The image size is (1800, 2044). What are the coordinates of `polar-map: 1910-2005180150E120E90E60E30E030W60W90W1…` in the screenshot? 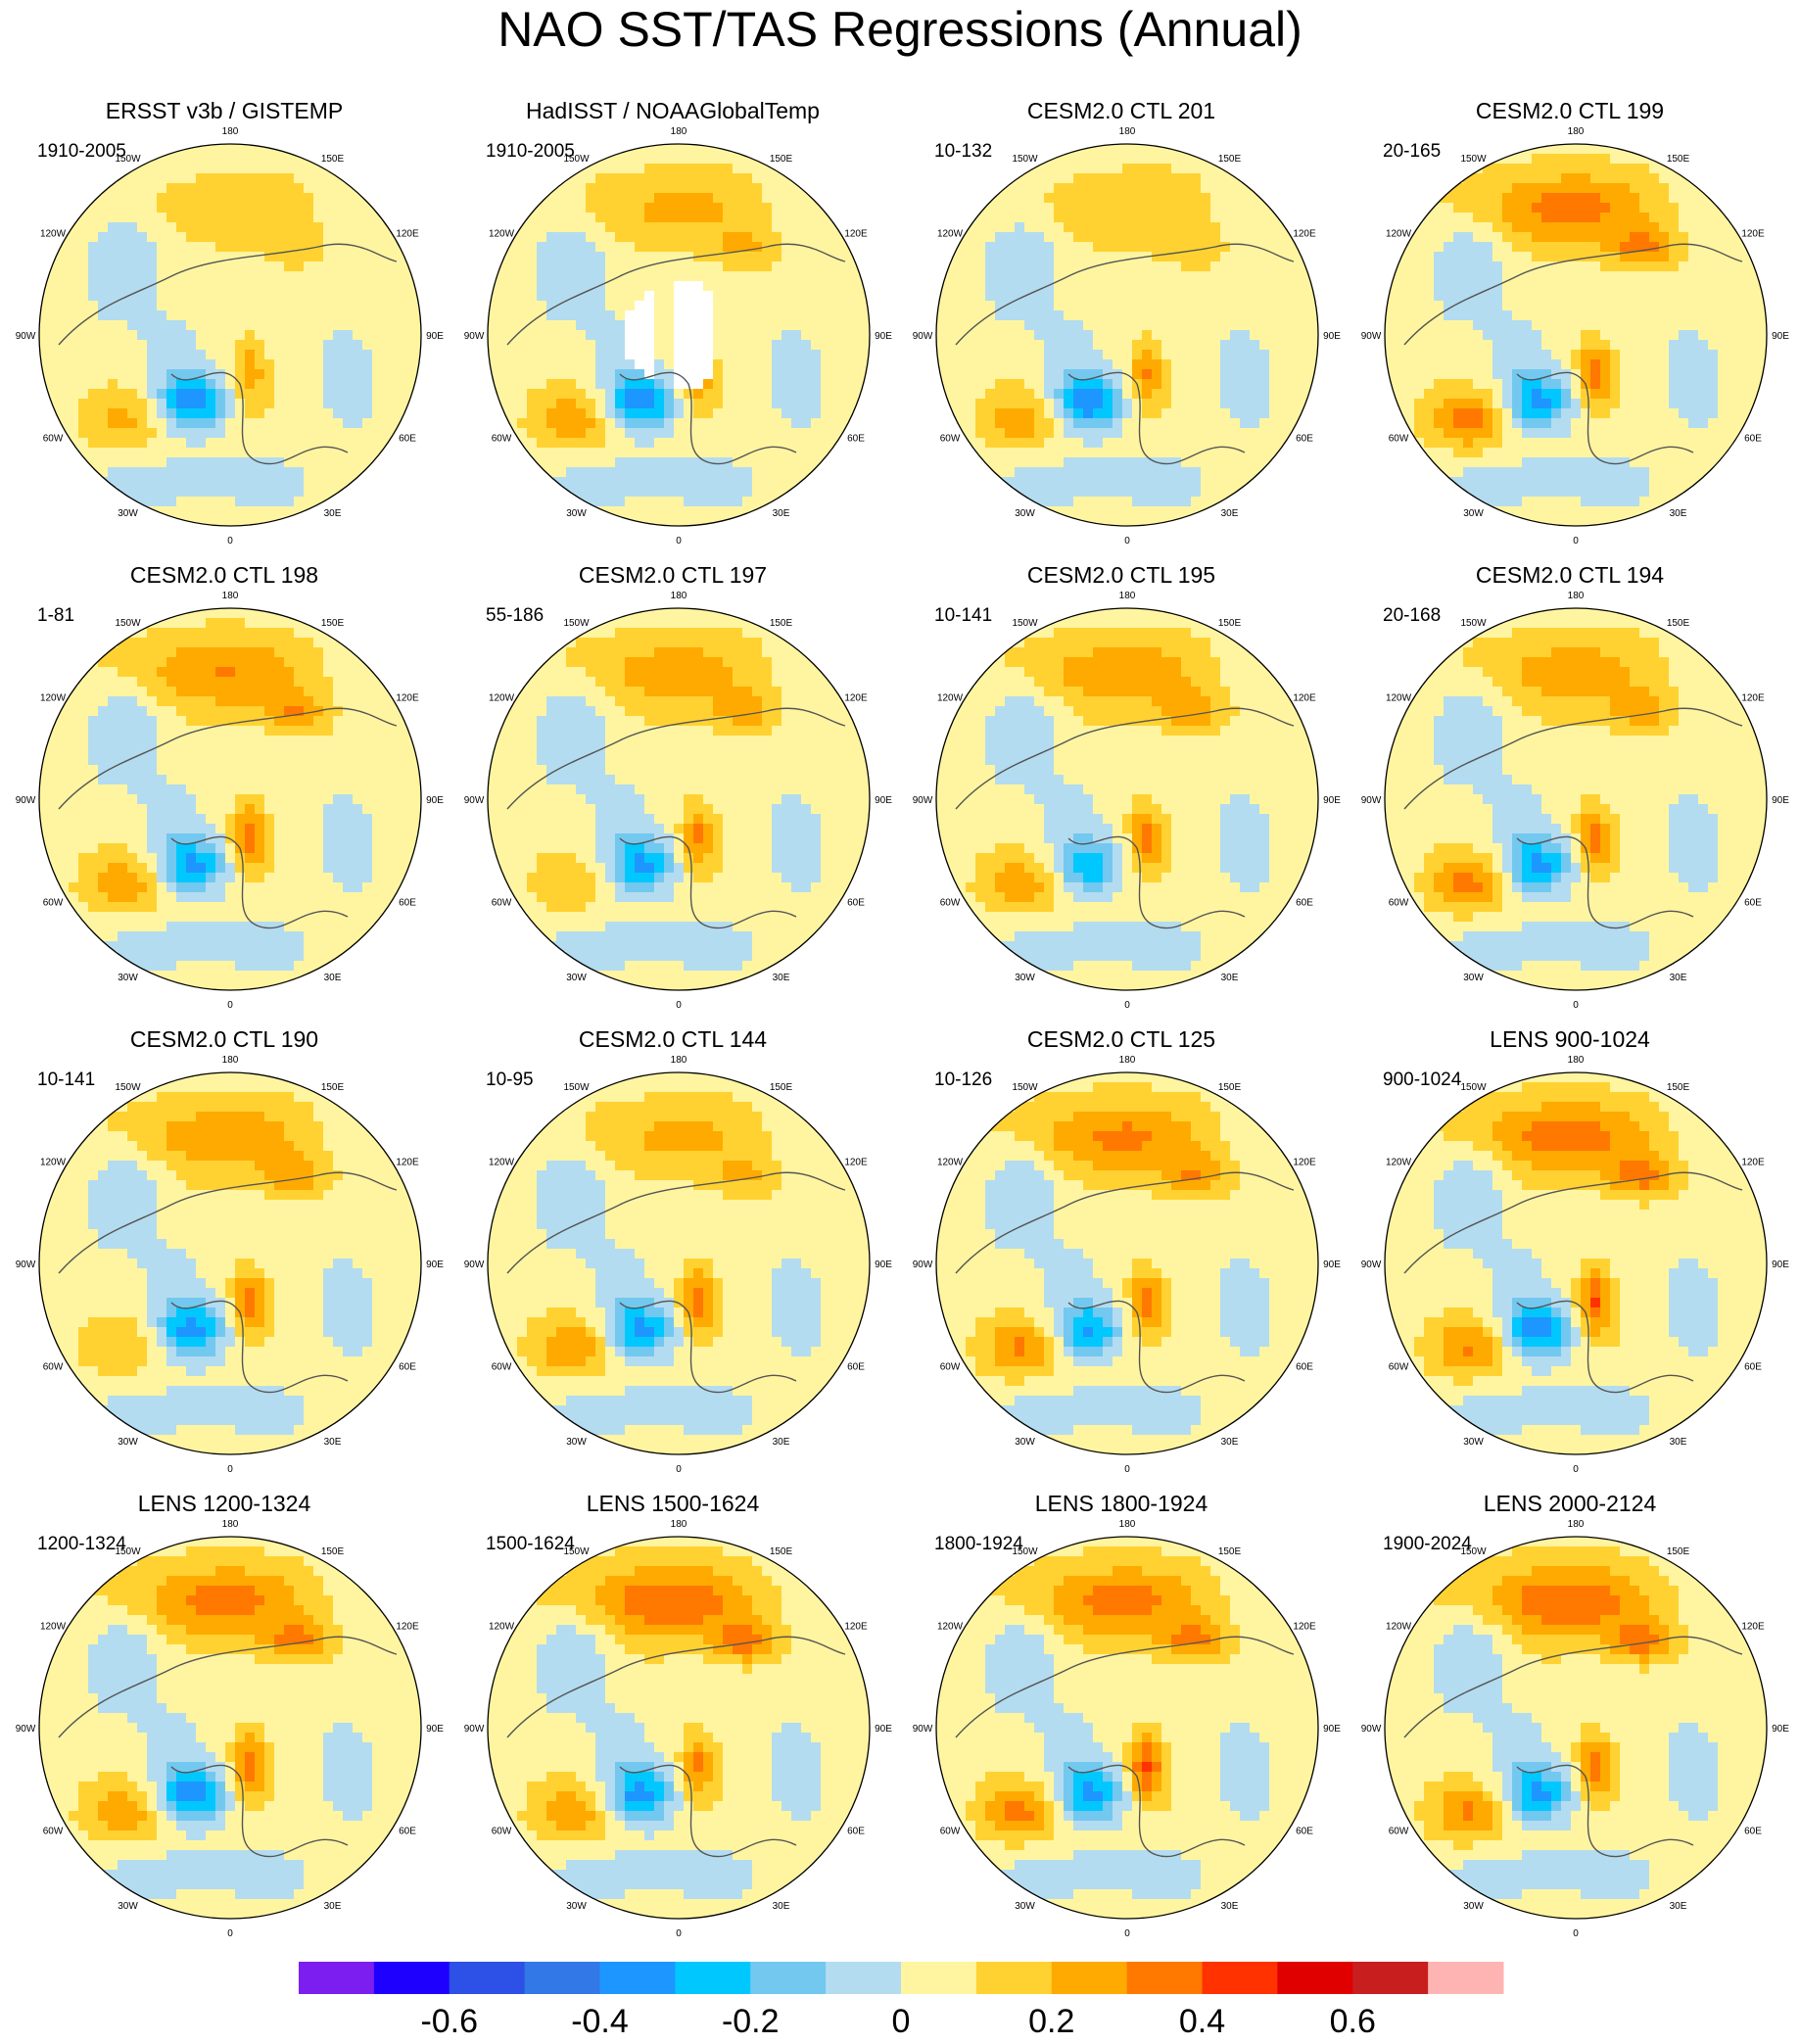 It's located at (678, 337).